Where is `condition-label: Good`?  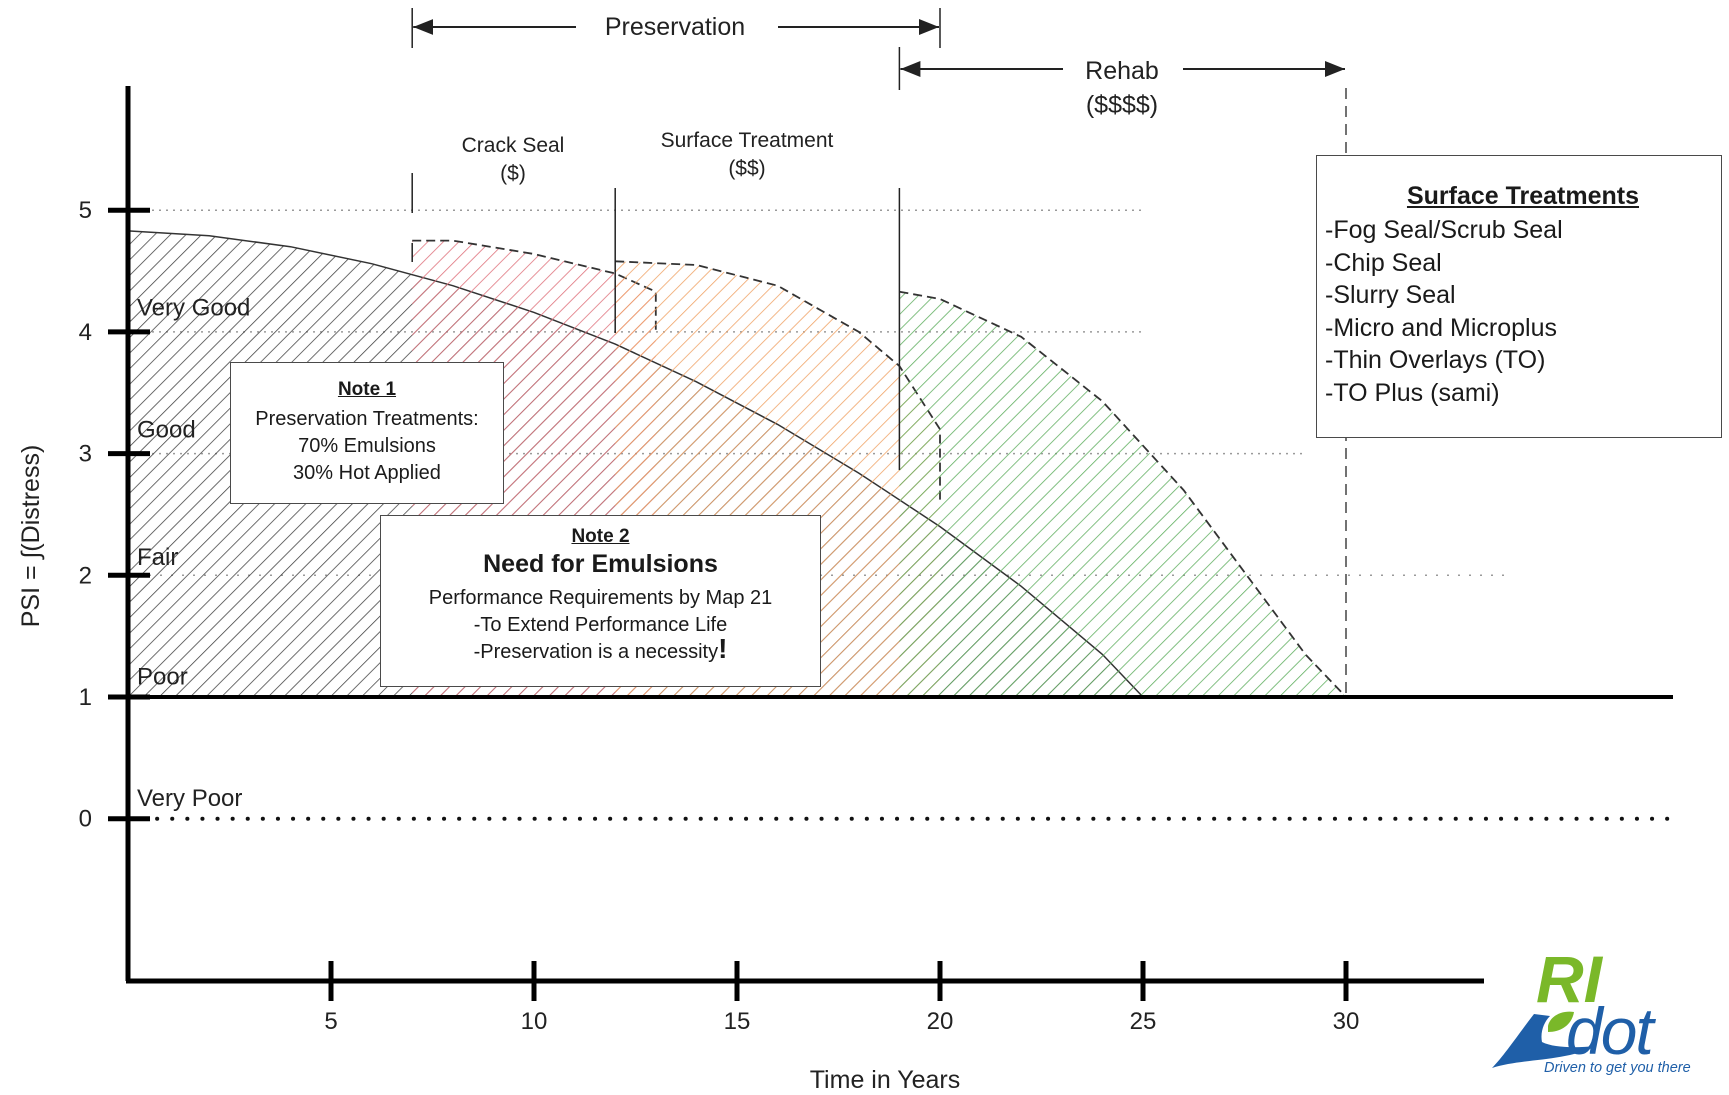
condition-label: Good is located at coordinates (166, 429).